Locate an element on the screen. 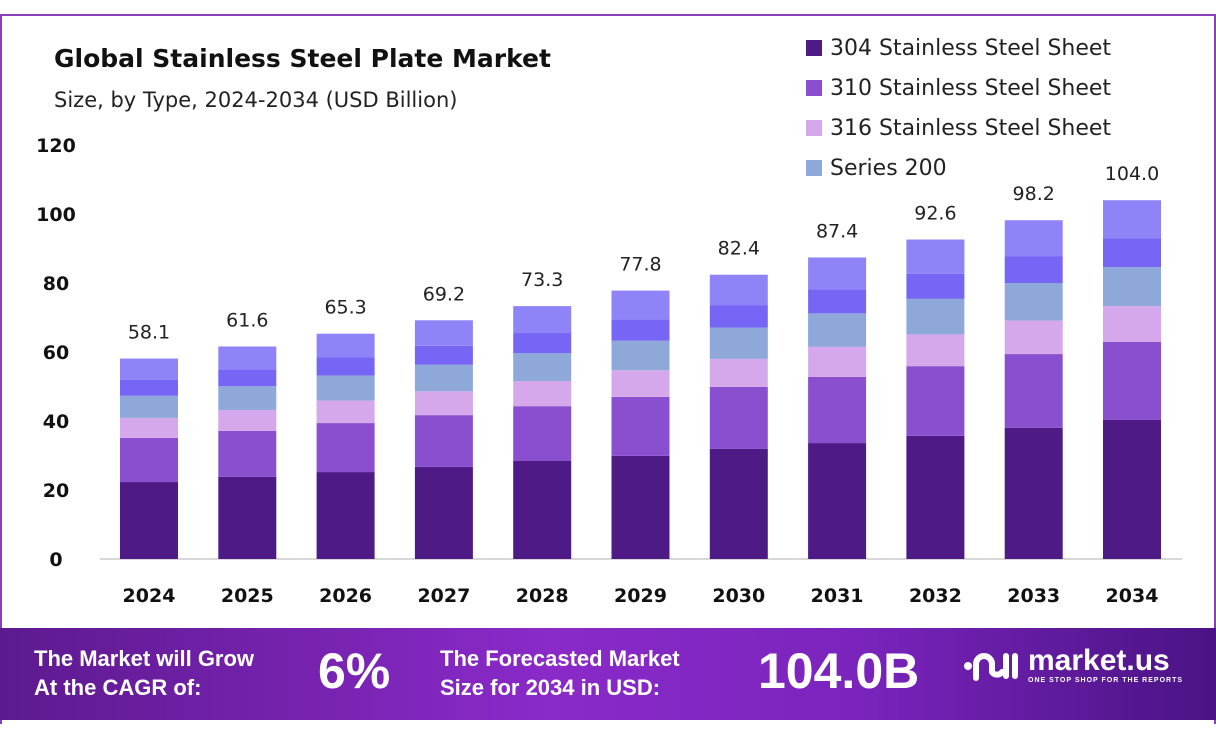 This screenshot has width=1216, height=742. market-us-logo-icon is located at coordinates (991, 667).